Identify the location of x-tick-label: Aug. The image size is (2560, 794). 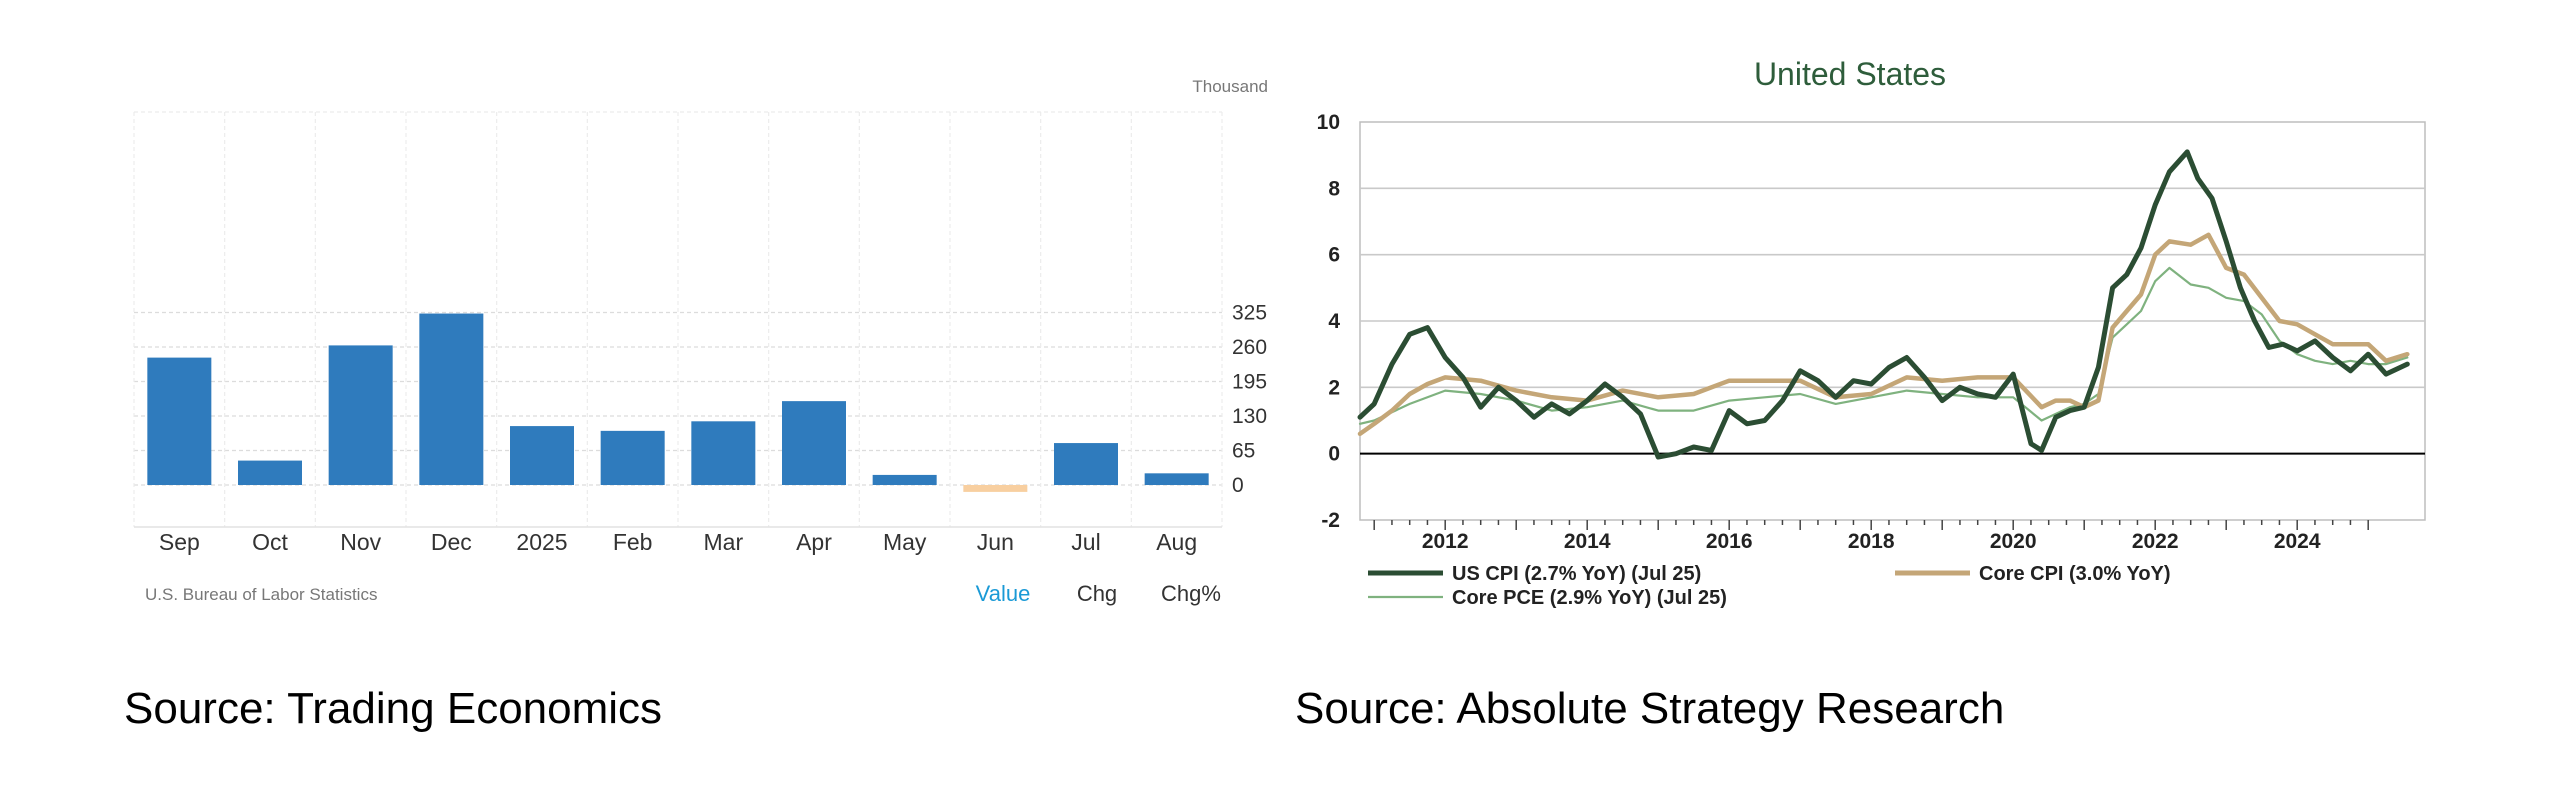
(1176, 542).